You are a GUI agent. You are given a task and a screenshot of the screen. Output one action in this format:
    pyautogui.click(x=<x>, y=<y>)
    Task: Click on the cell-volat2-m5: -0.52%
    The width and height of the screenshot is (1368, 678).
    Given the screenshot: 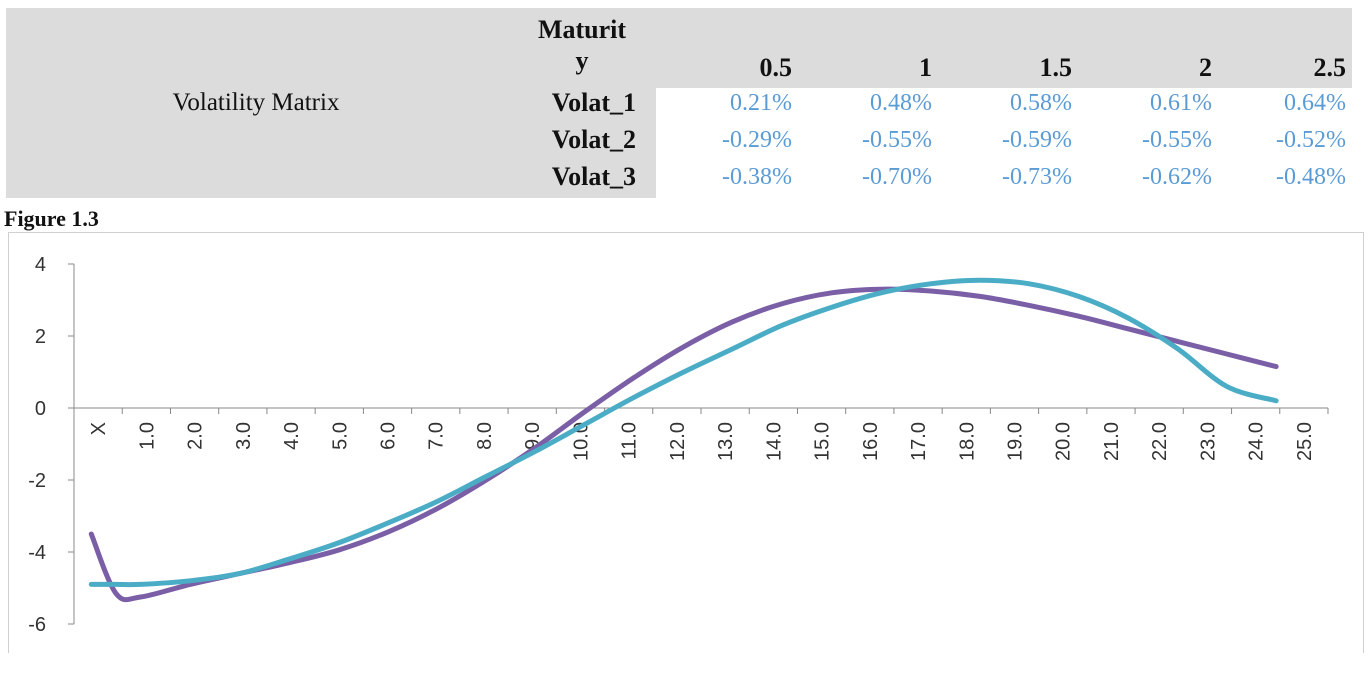 What is the action you would take?
    pyautogui.click(x=1311, y=140)
    